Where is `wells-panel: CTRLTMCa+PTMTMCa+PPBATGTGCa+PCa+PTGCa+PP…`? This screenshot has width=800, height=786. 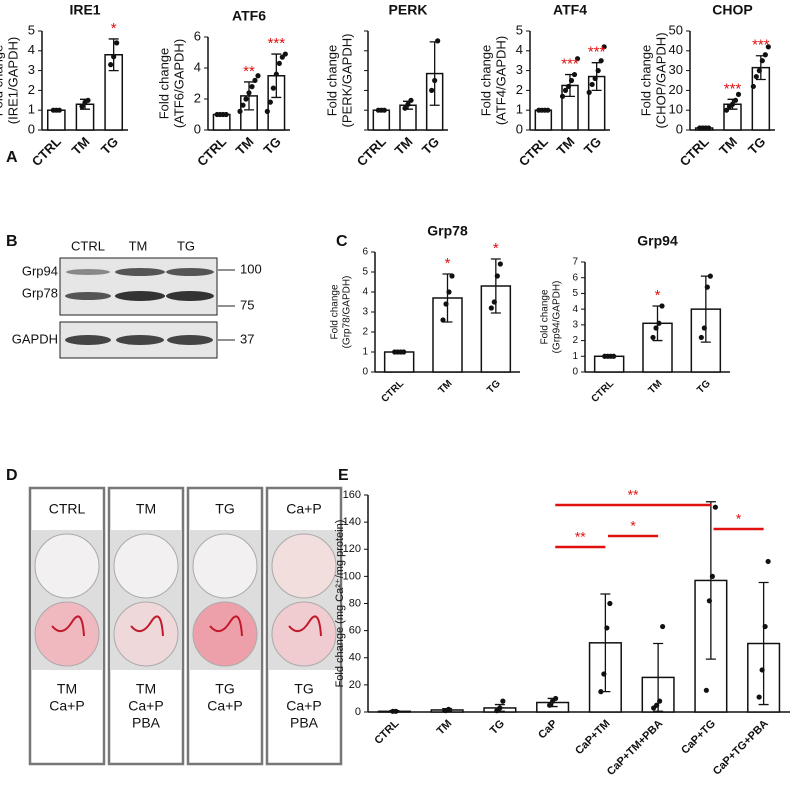 wells-panel: CTRLTMCa+PTMTMCa+PPBATGTGCa+PCa+PTGCa+PP… is located at coordinates (185, 626).